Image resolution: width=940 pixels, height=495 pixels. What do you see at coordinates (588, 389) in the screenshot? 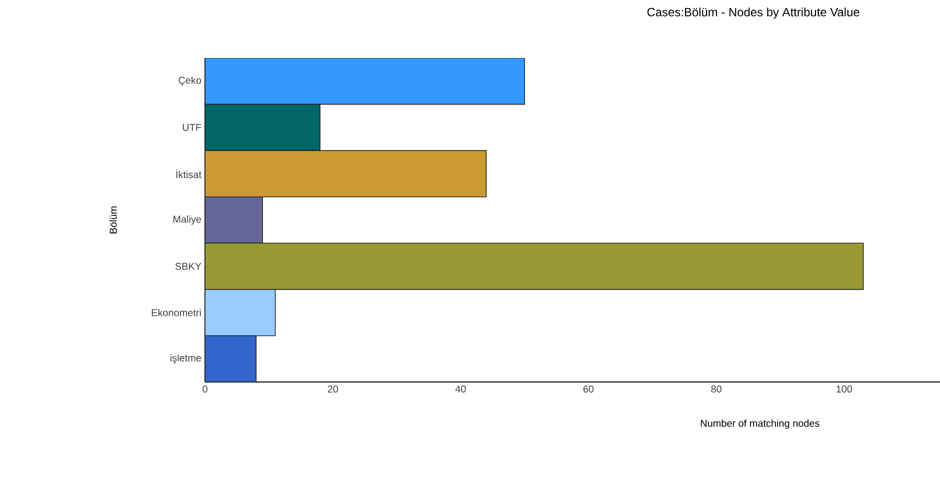
I see `x-tick-label: 60` at bounding box center [588, 389].